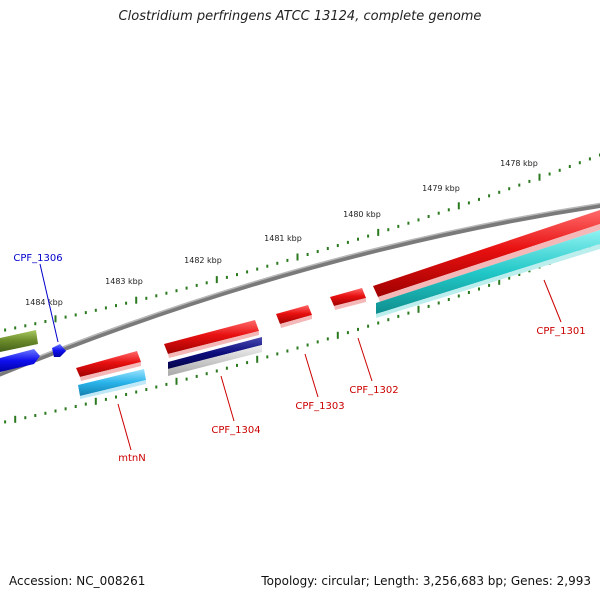 The height and width of the screenshot is (600, 600). I want to click on gene-label-cpf-1302: CPF_1302, so click(373, 390).